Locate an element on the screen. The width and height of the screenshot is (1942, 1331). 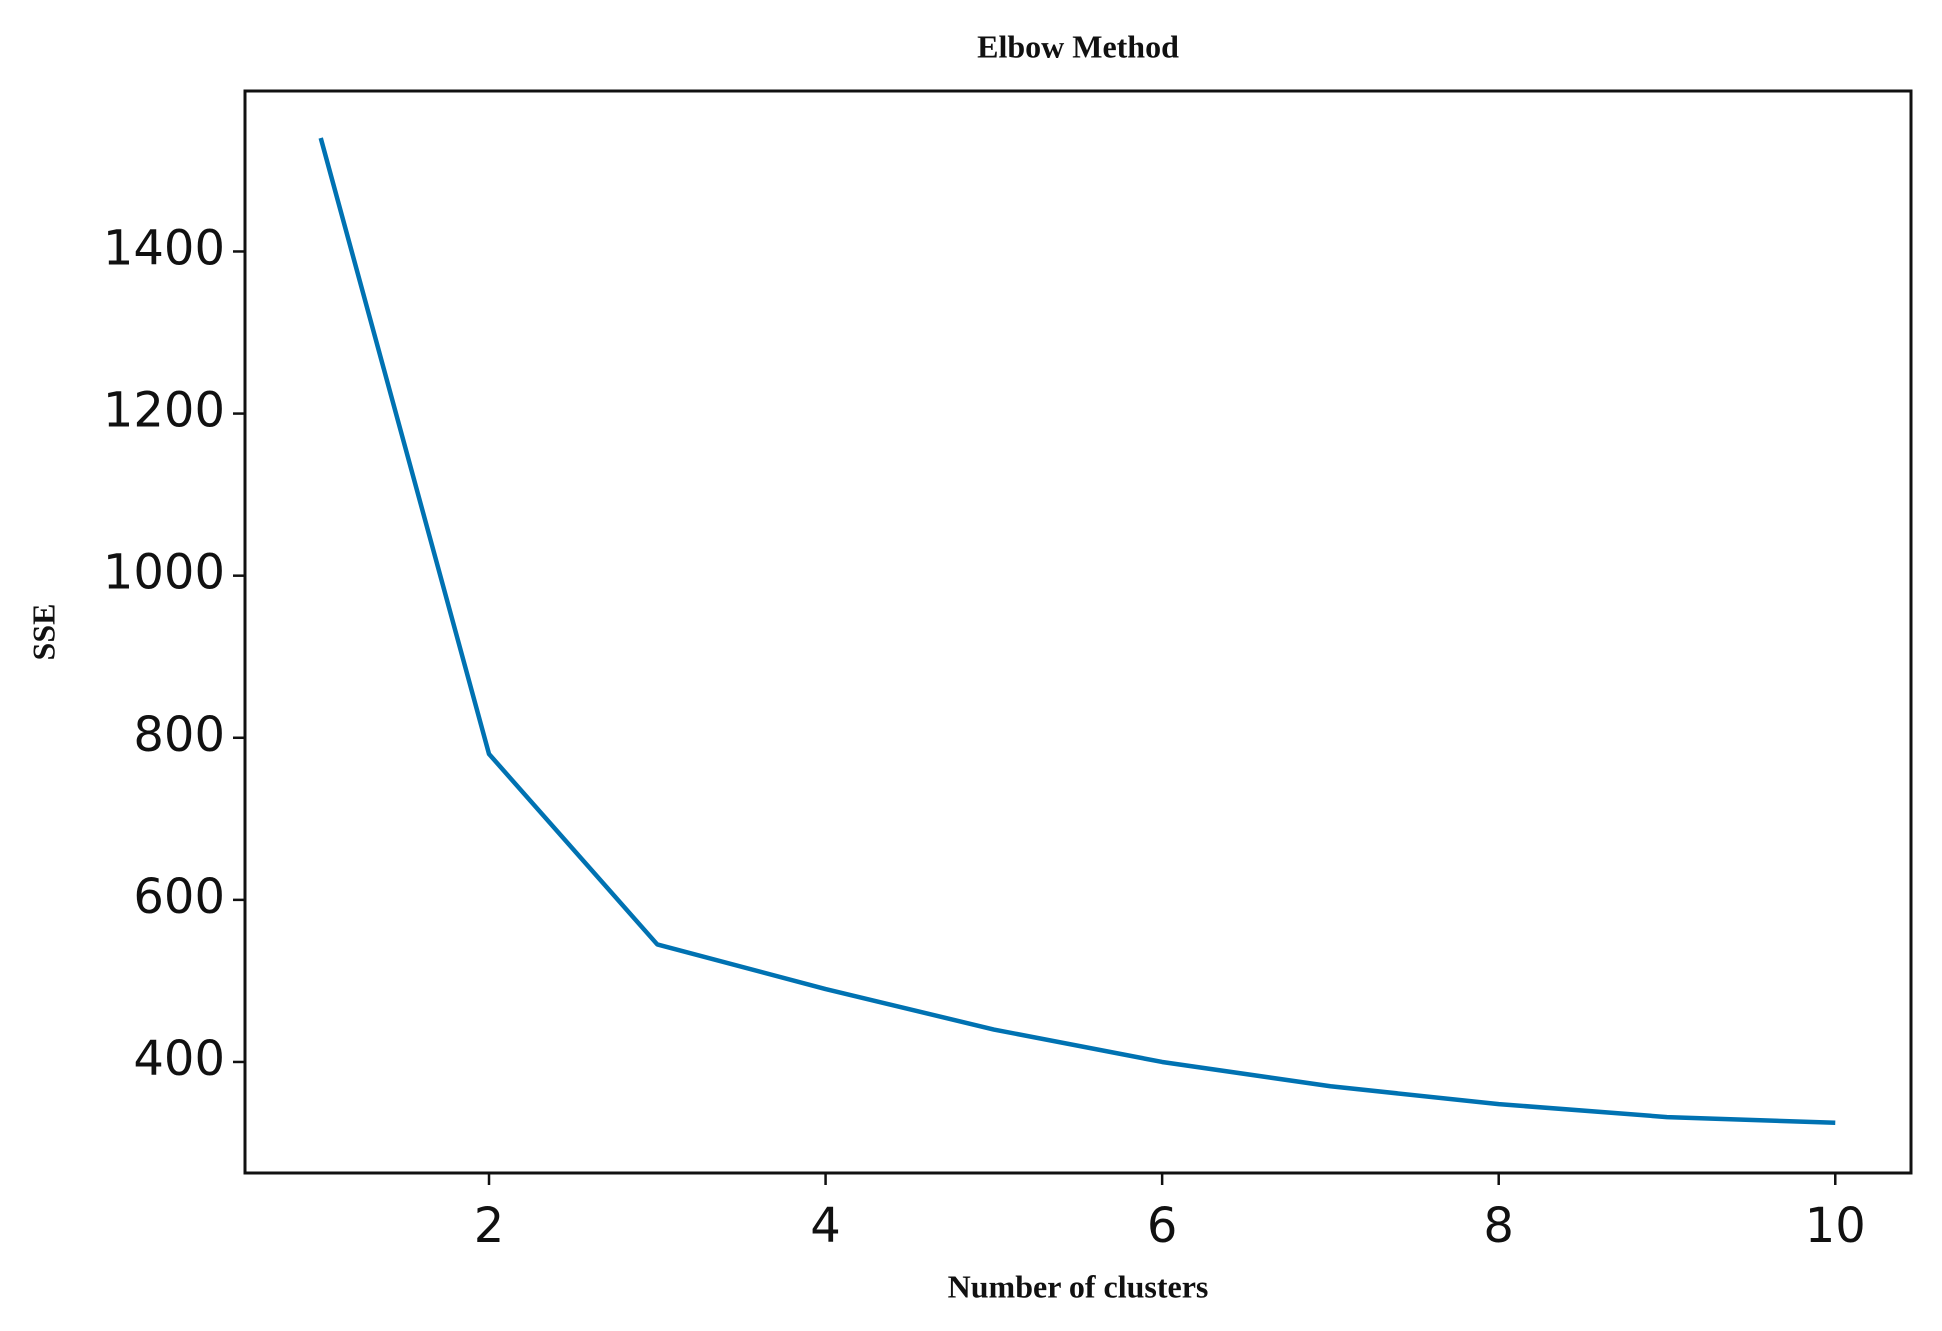
y-tick-label: 400 is located at coordinates (179, 1059).